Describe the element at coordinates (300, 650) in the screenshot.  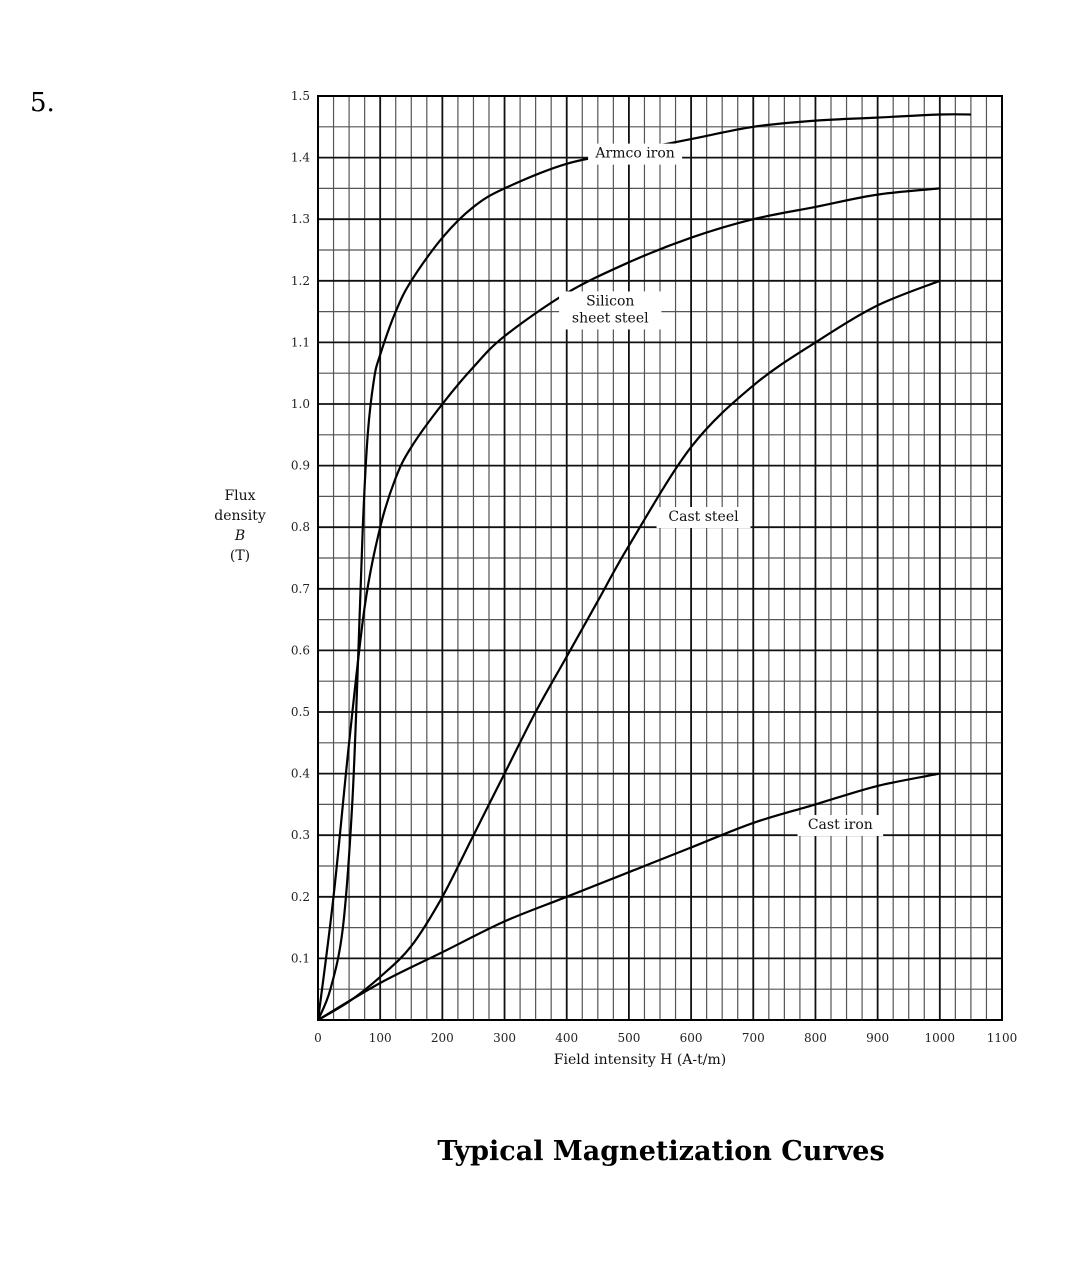
I see `y-tick-label: 0.6` at that location.